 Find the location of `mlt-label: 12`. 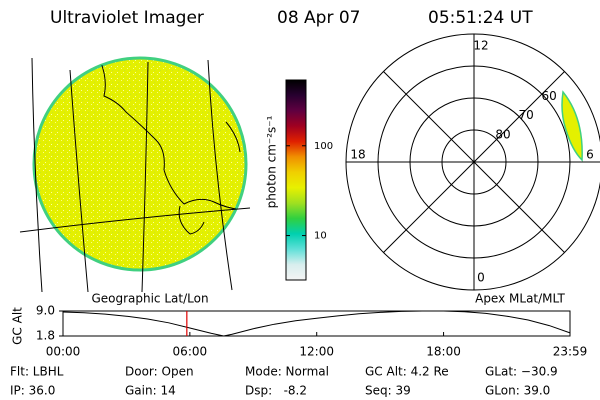

mlt-label: 12 is located at coordinates (480, 46).